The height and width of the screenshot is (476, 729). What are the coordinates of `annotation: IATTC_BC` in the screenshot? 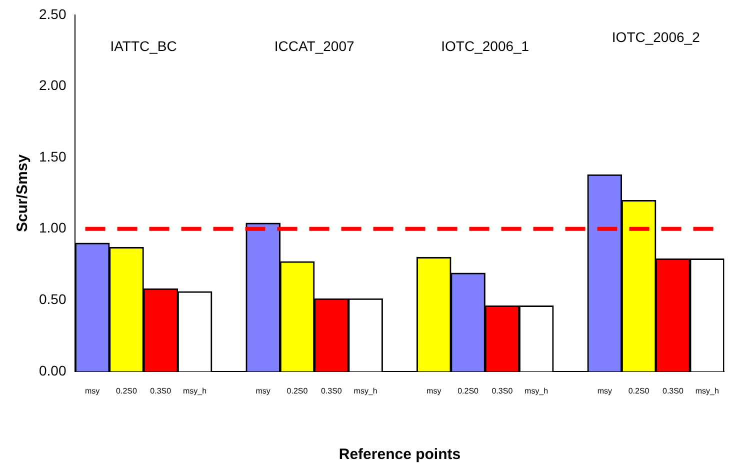 It's located at (143, 46).